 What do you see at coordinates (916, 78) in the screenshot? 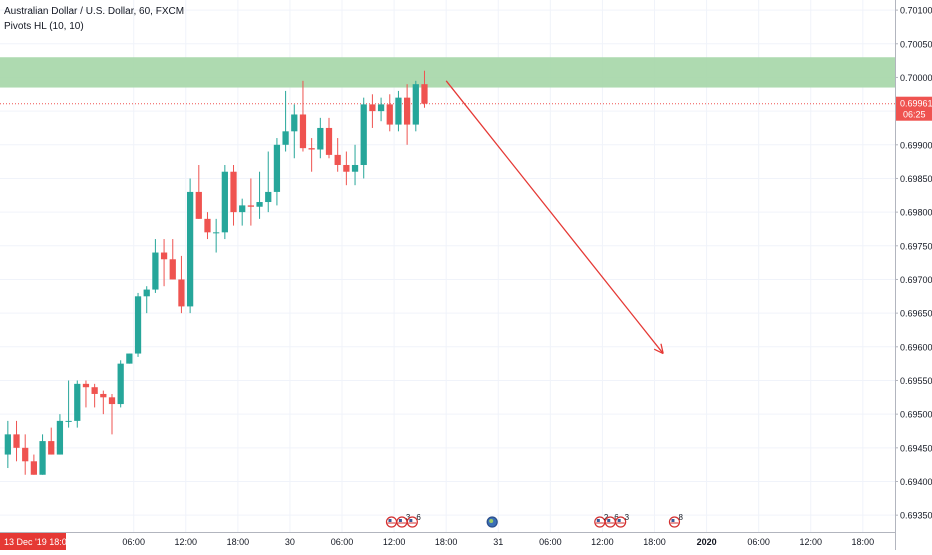
I see `price-tick-label: 0.70000` at bounding box center [916, 78].